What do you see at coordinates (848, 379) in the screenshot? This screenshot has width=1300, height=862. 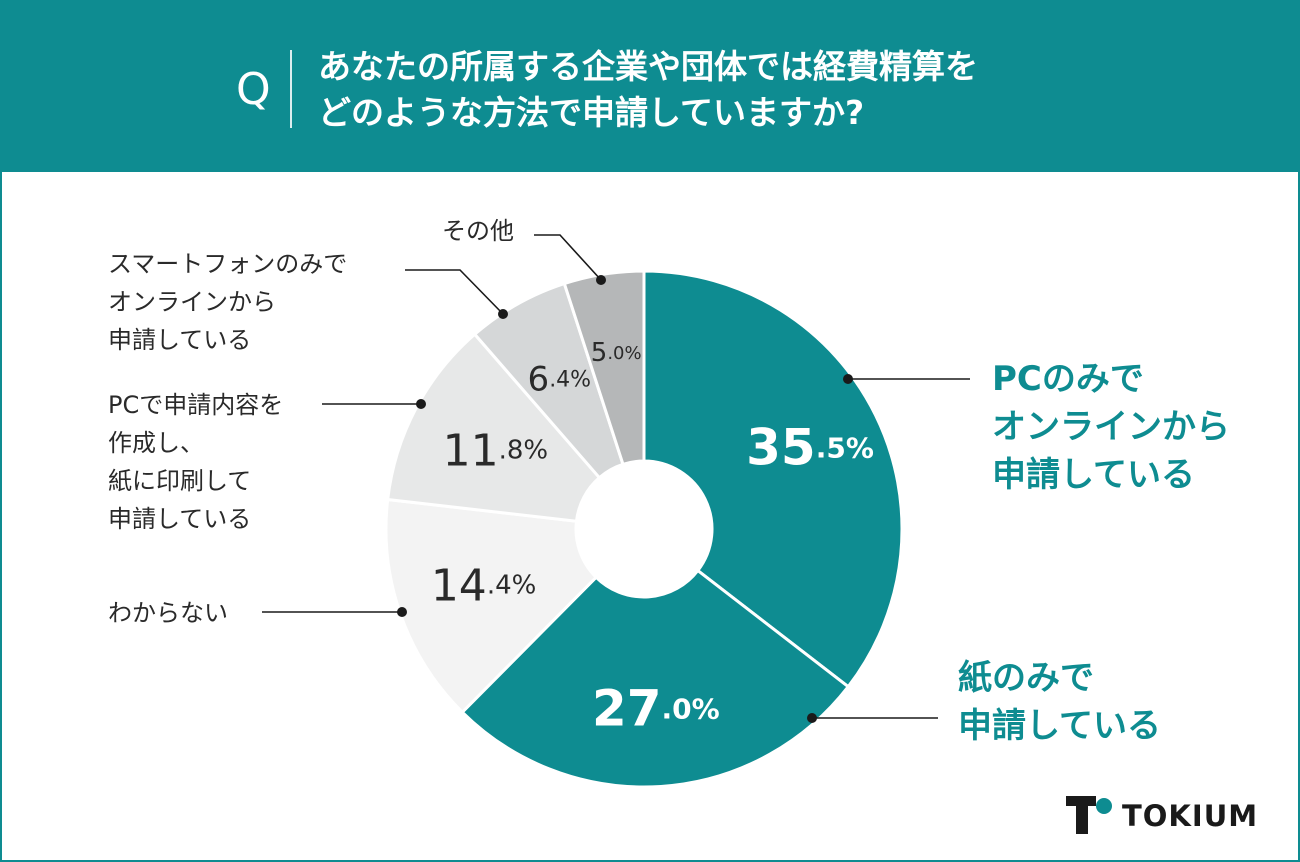 I see `slice-pc-online-leader-dot` at bounding box center [848, 379].